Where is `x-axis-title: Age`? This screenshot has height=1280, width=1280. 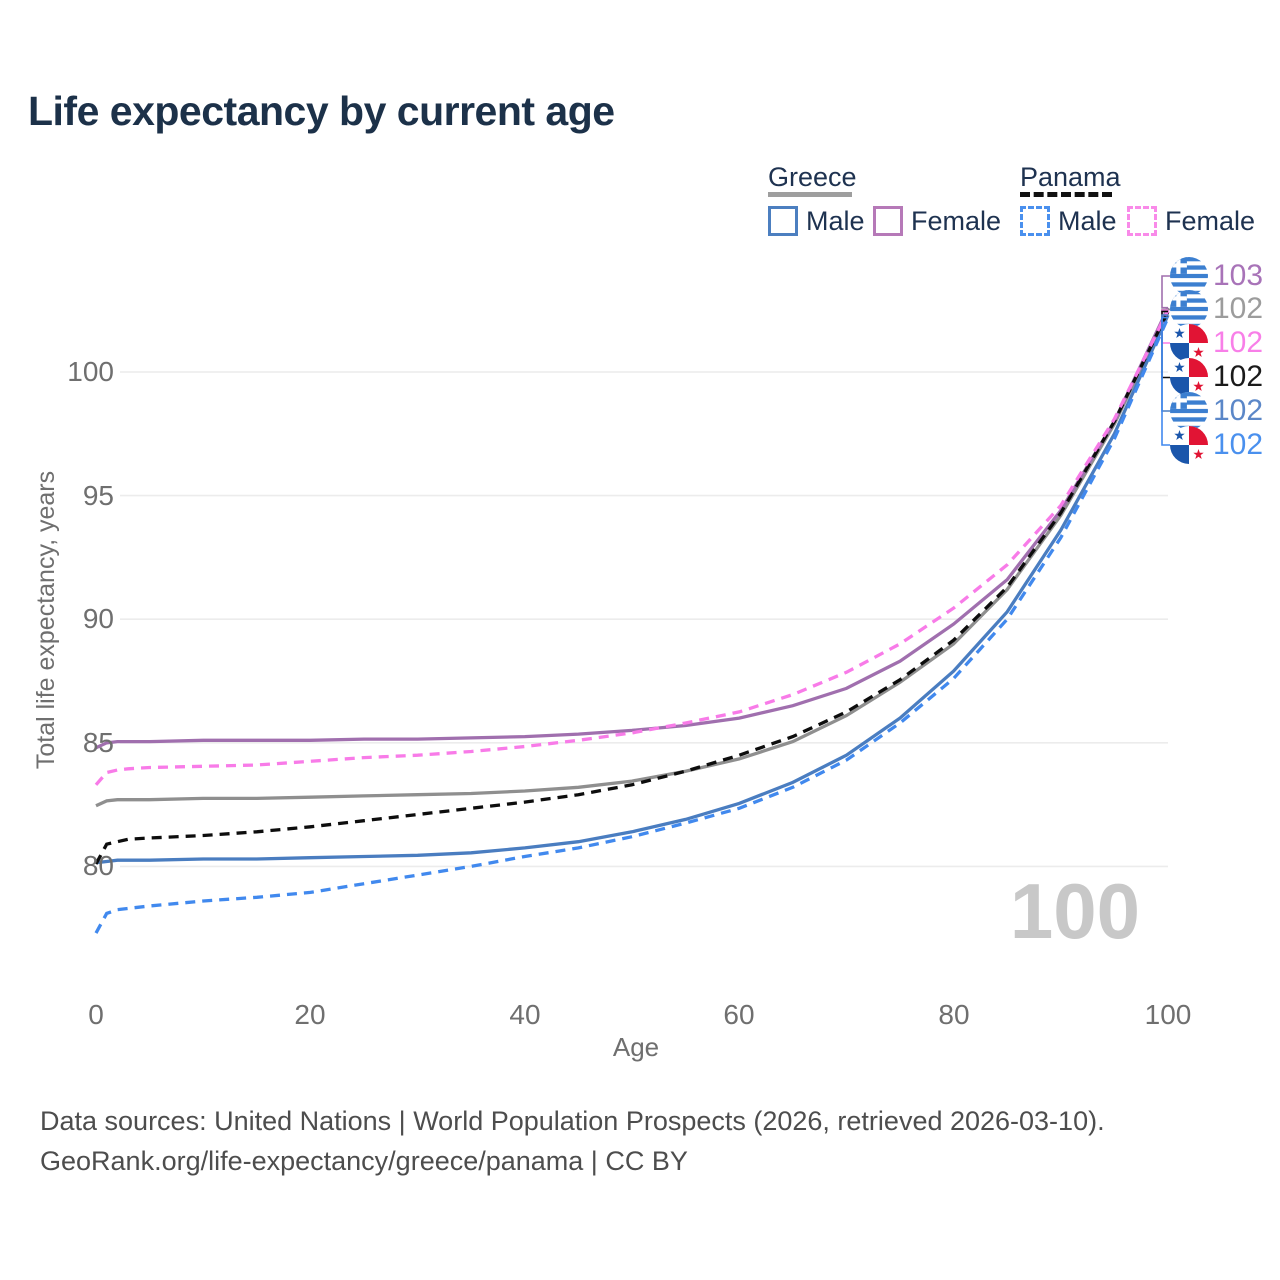
x-axis-title: Age is located at coordinates (636, 1047).